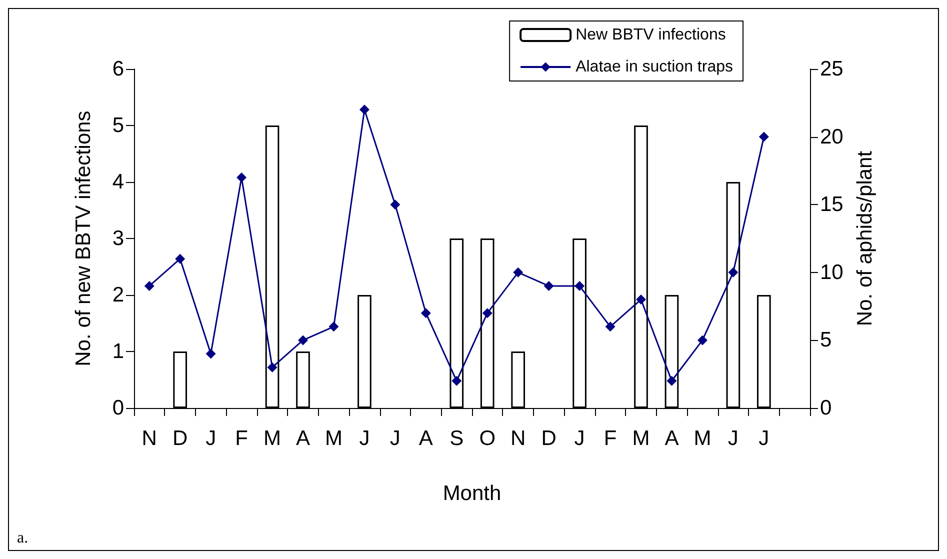 Image resolution: width=947 pixels, height=559 pixels. I want to click on x-tick-label: O, so click(487, 438).